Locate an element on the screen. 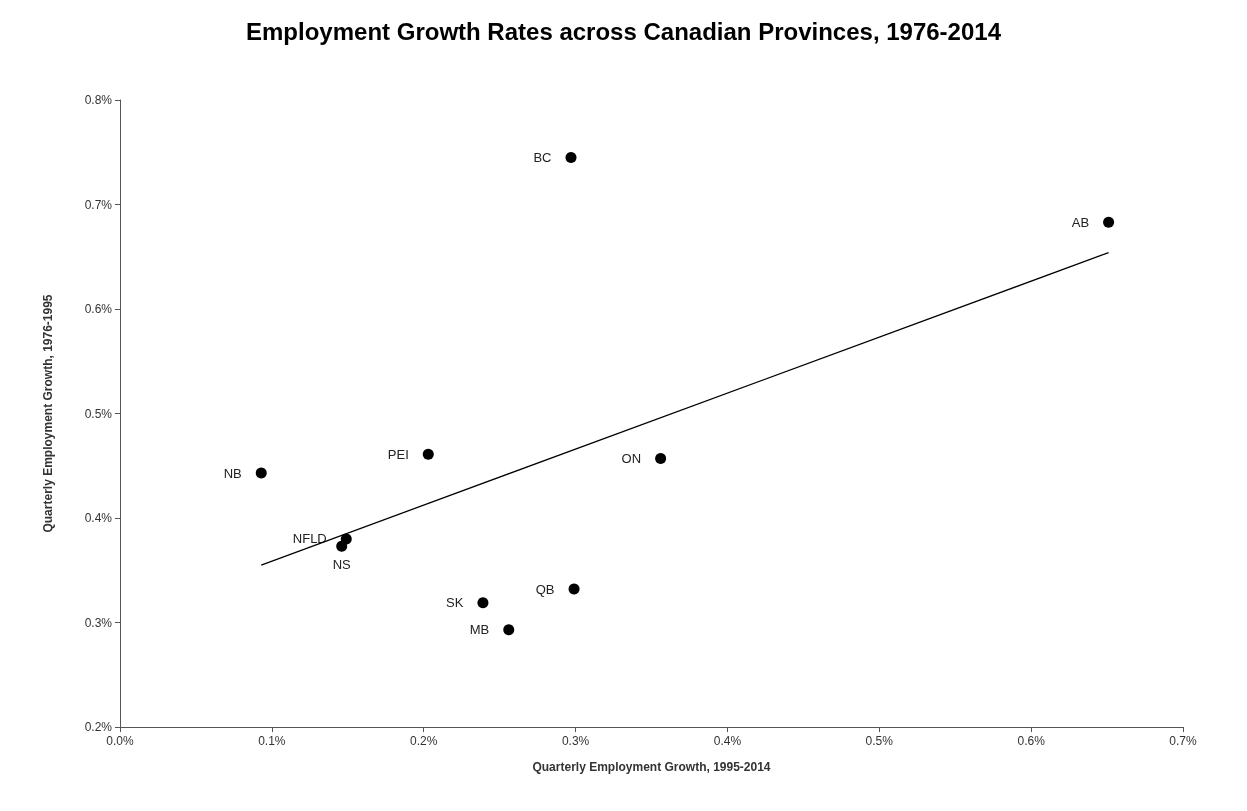 The height and width of the screenshot is (811, 1247). y-tick-label: 0.4% is located at coordinates (98, 518).